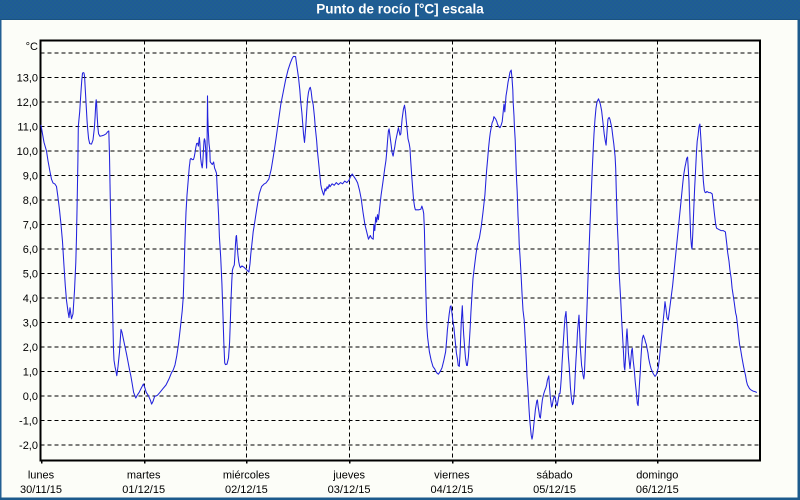  I want to click on svg-text: 6,0, so click(30, 250).